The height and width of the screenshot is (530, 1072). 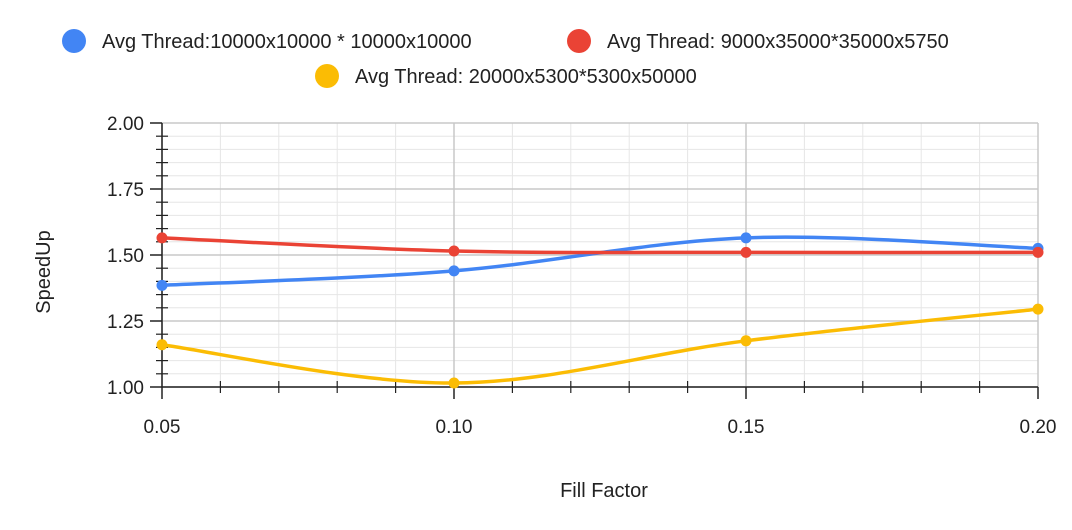 I want to click on x-tick-label: 0.05, so click(x=162, y=427).